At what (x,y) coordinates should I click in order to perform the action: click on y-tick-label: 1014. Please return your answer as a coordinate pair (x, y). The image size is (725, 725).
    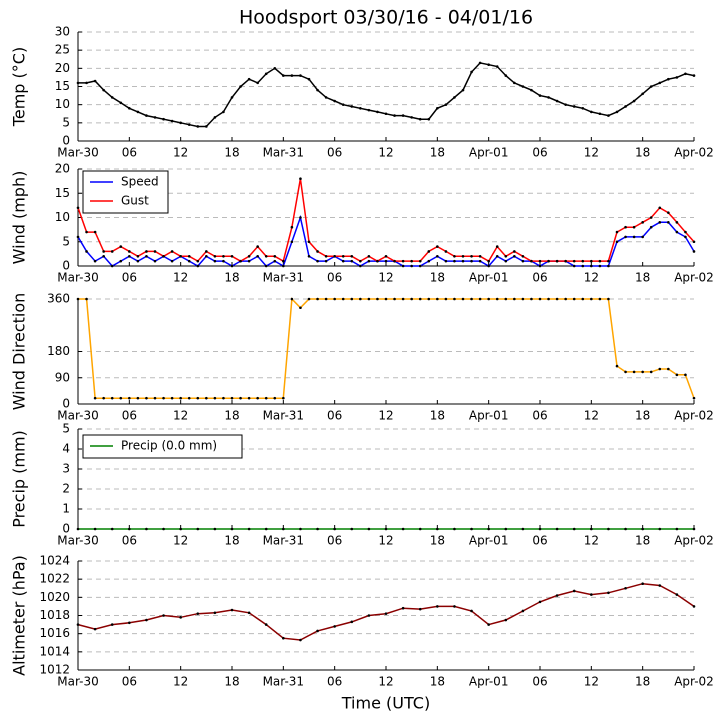
    Looking at the image, I should click on (54, 651).